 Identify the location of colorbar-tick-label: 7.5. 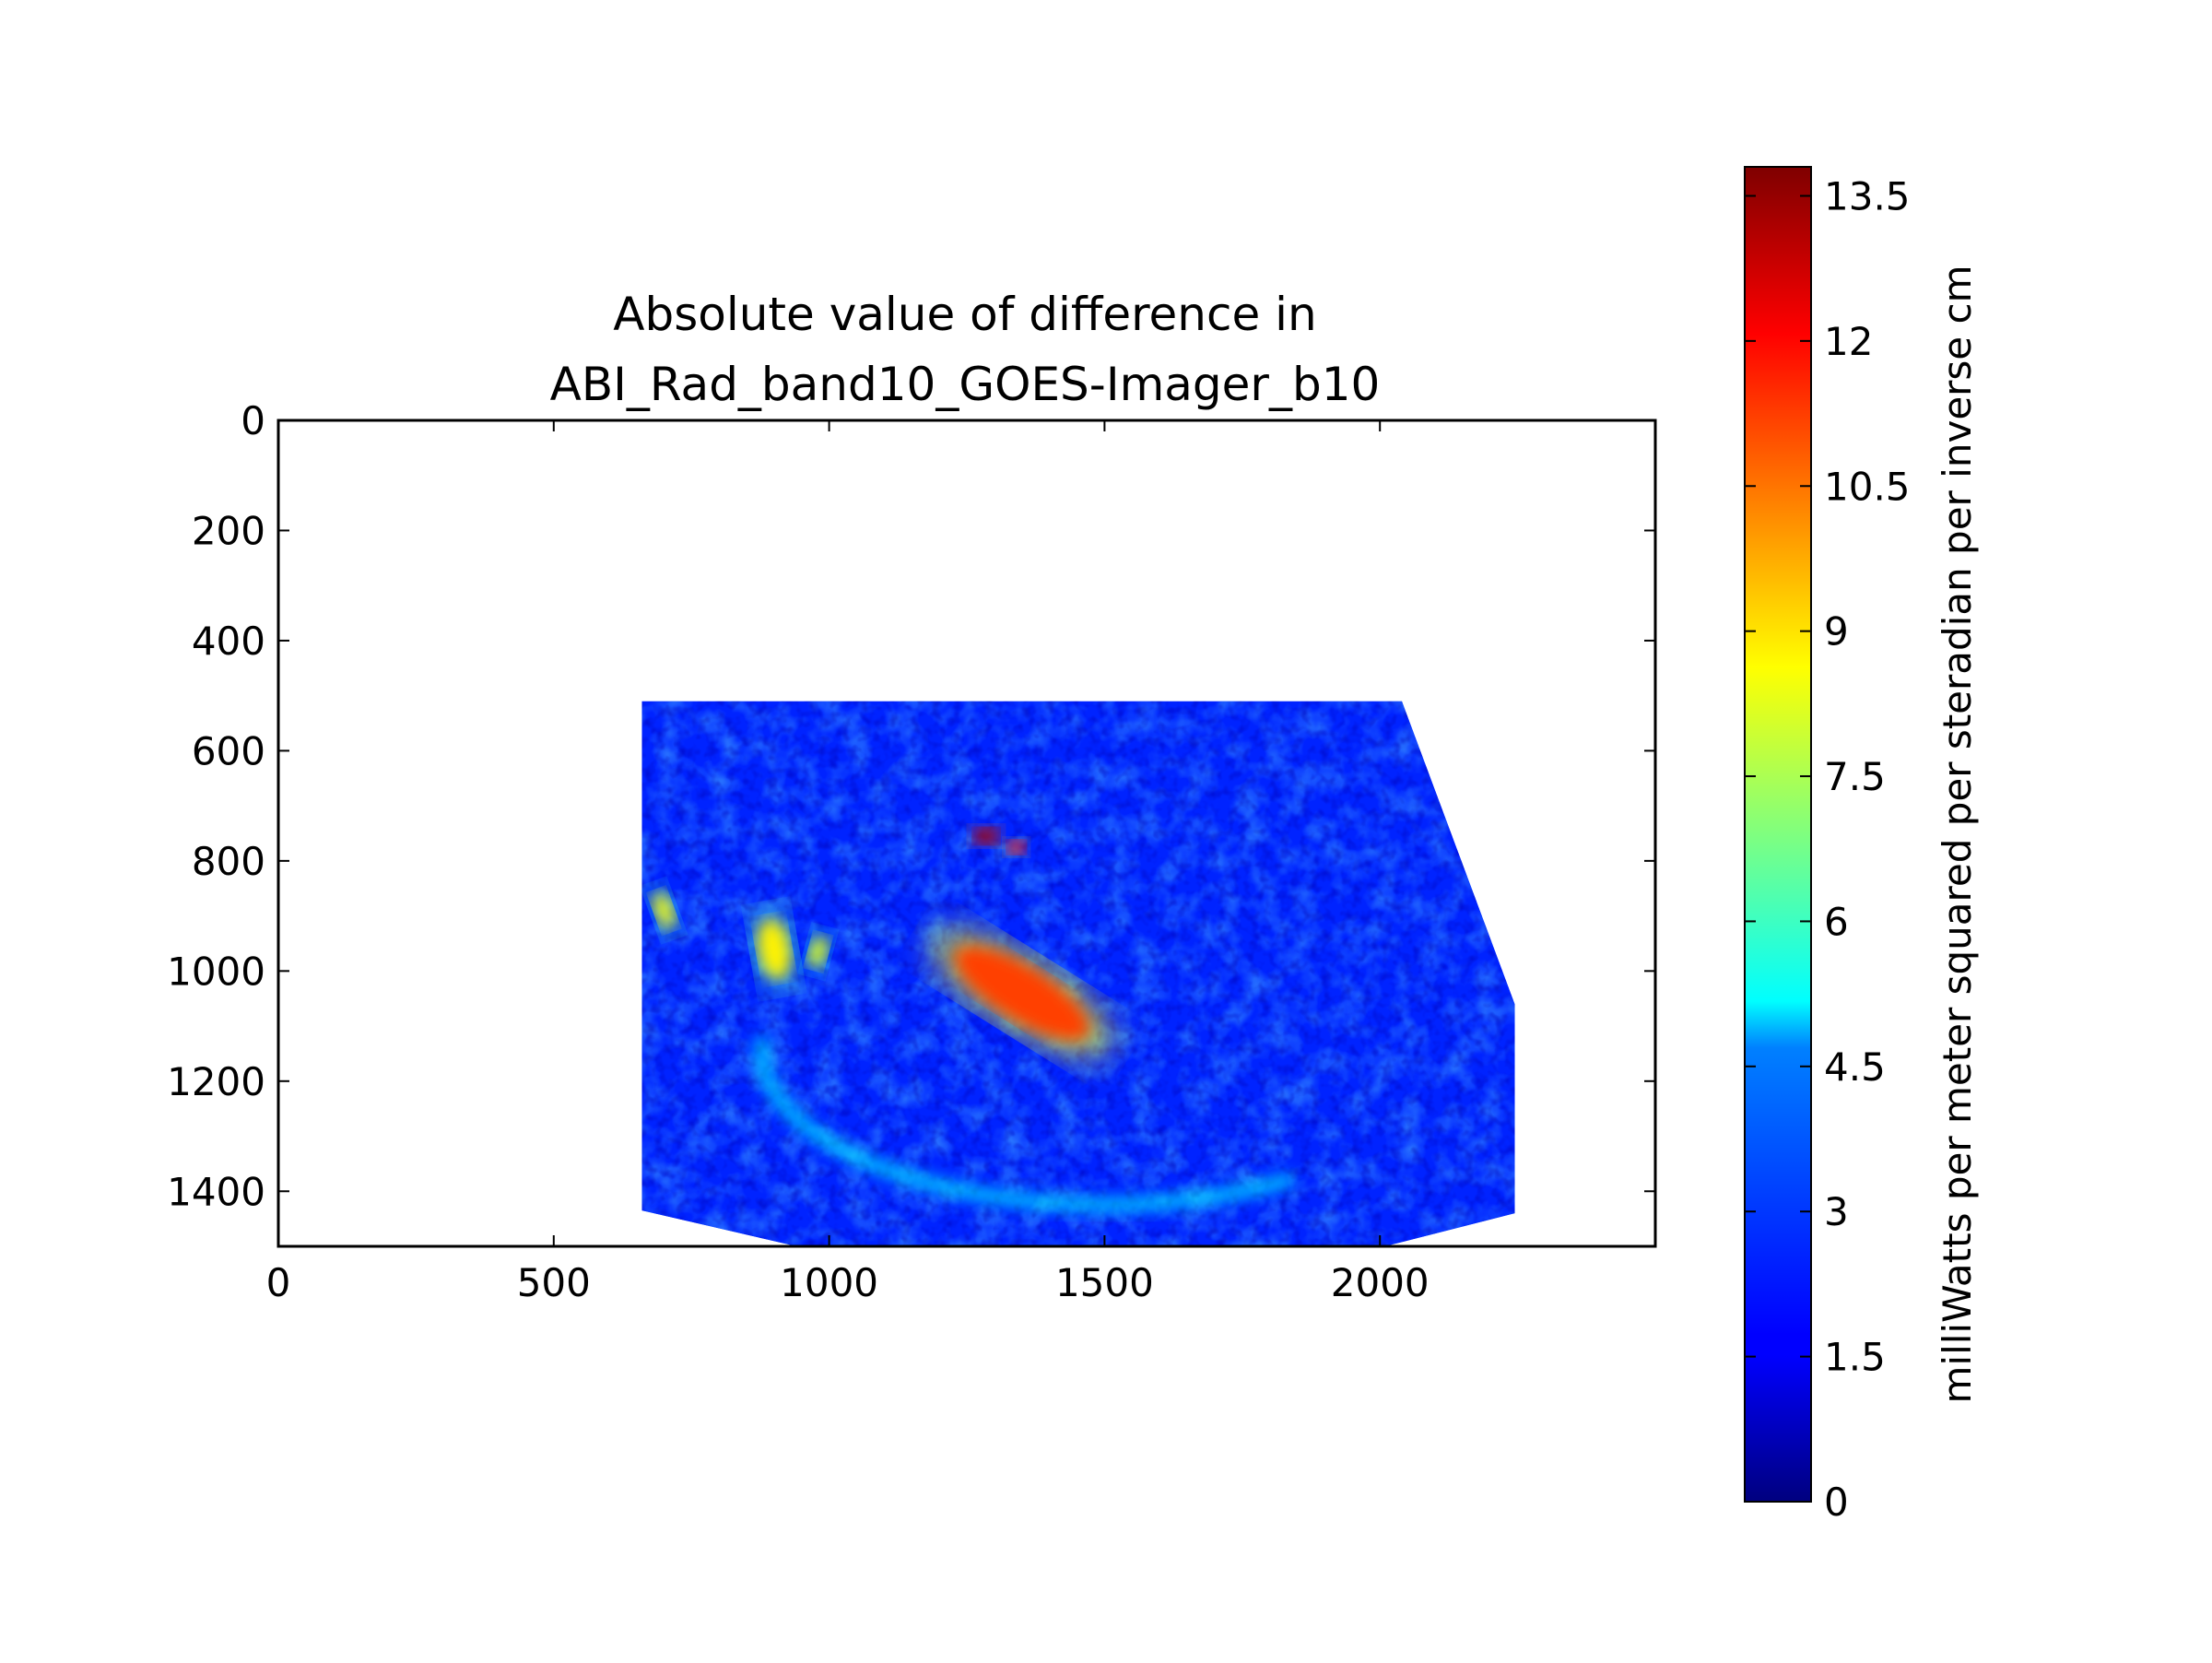
(1855, 776).